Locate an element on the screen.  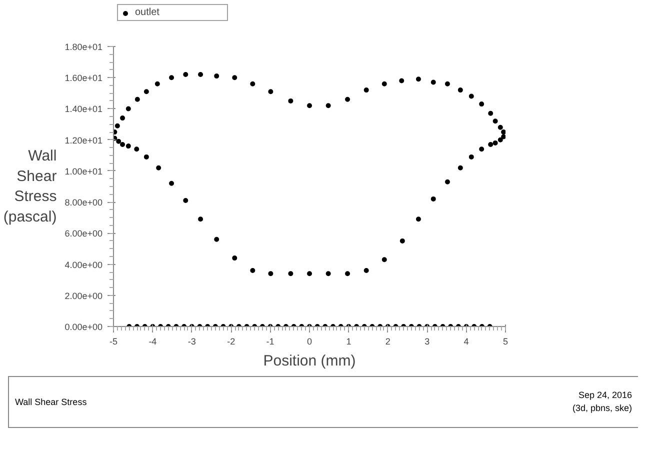
x-tick-label: -1 is located at coordinates (270, 341).